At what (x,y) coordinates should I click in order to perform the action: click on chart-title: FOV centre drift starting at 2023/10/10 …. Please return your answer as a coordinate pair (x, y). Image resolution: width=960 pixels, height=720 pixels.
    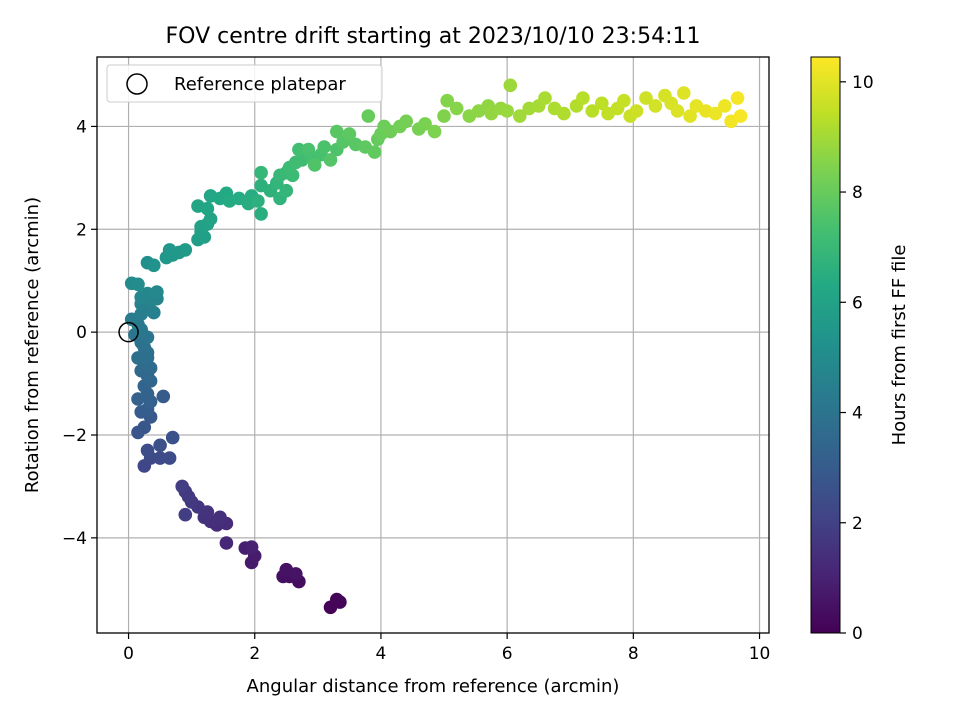
    Looking at the image, I should click on (433, 36).